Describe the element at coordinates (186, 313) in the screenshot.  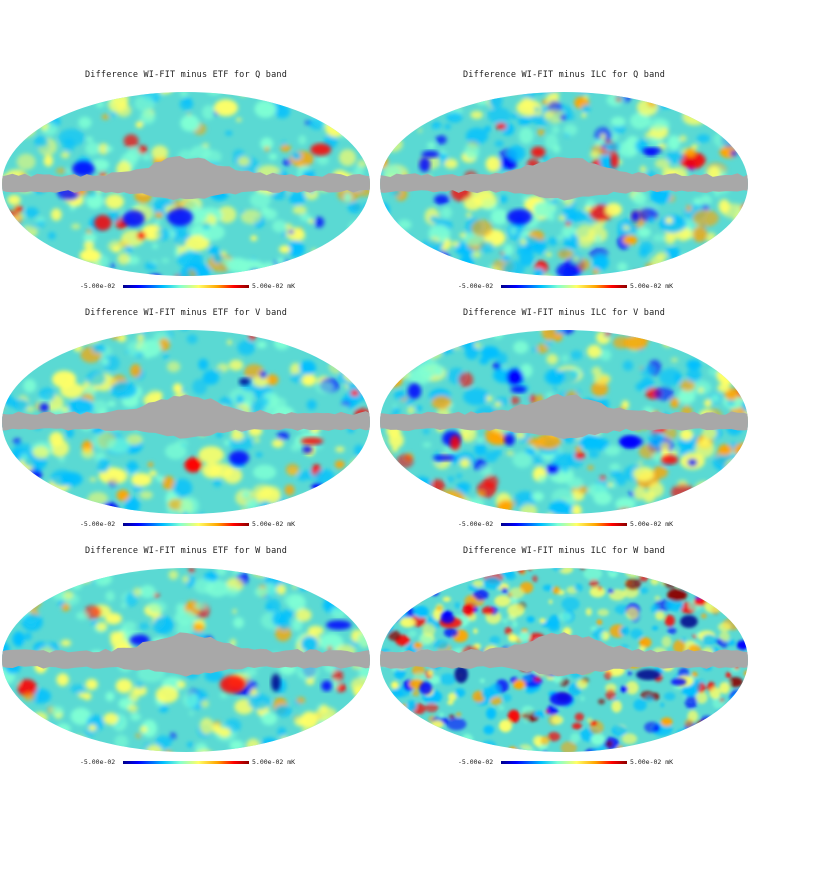
I see `panel-title: Difference WI-FIT minus ETF for V band` at that location.